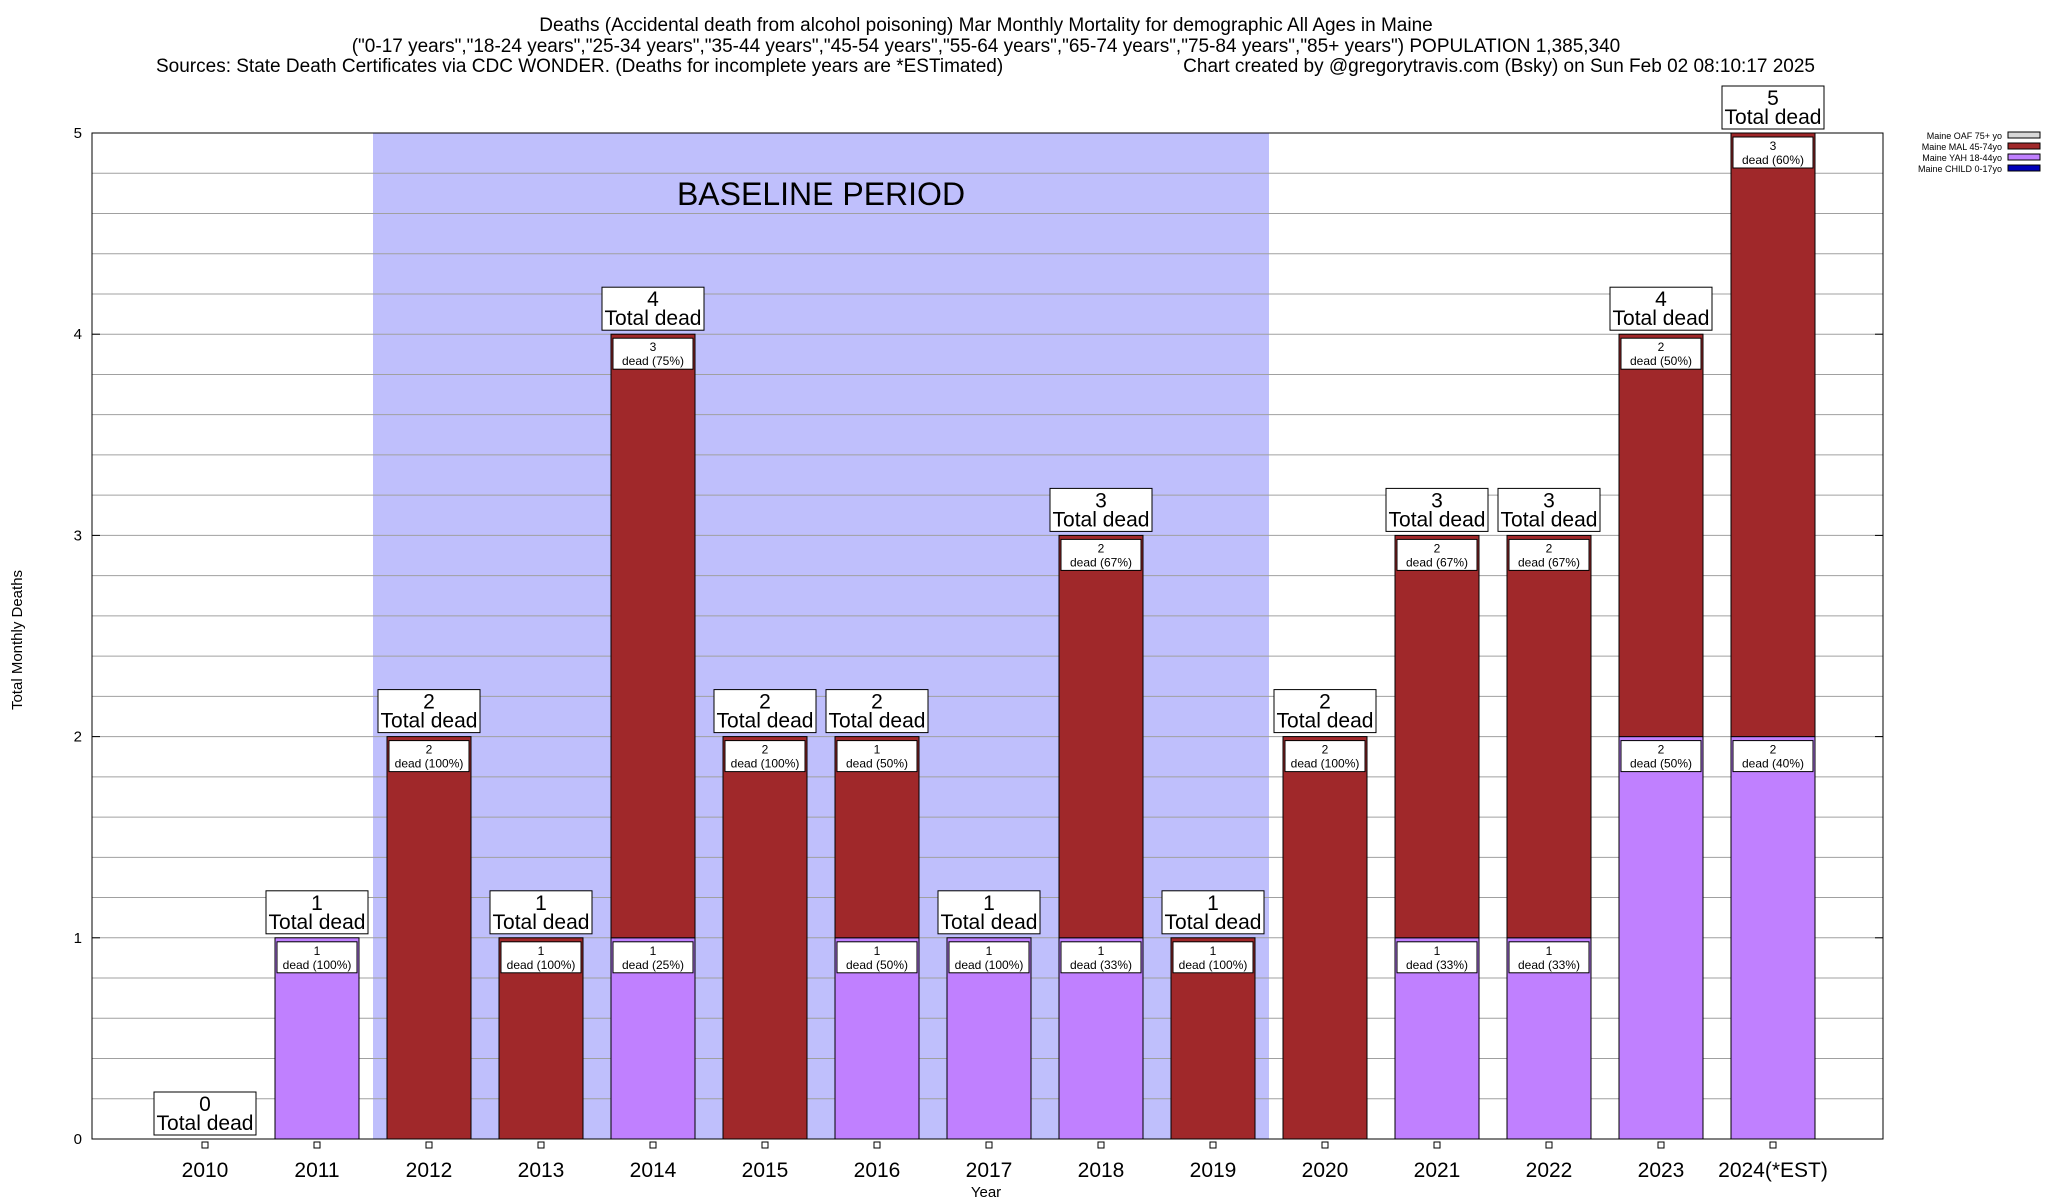  I want to click on y-tick-label: 1, so click(78, 938).